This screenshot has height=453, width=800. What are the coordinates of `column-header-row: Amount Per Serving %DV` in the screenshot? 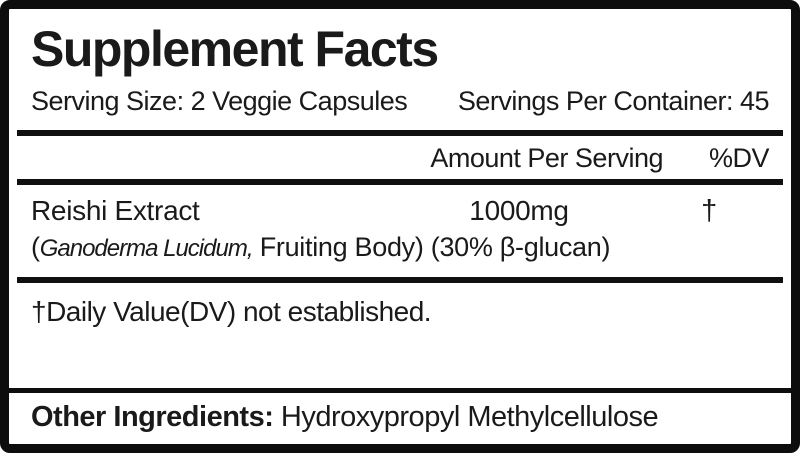 It's located at (400, 158).